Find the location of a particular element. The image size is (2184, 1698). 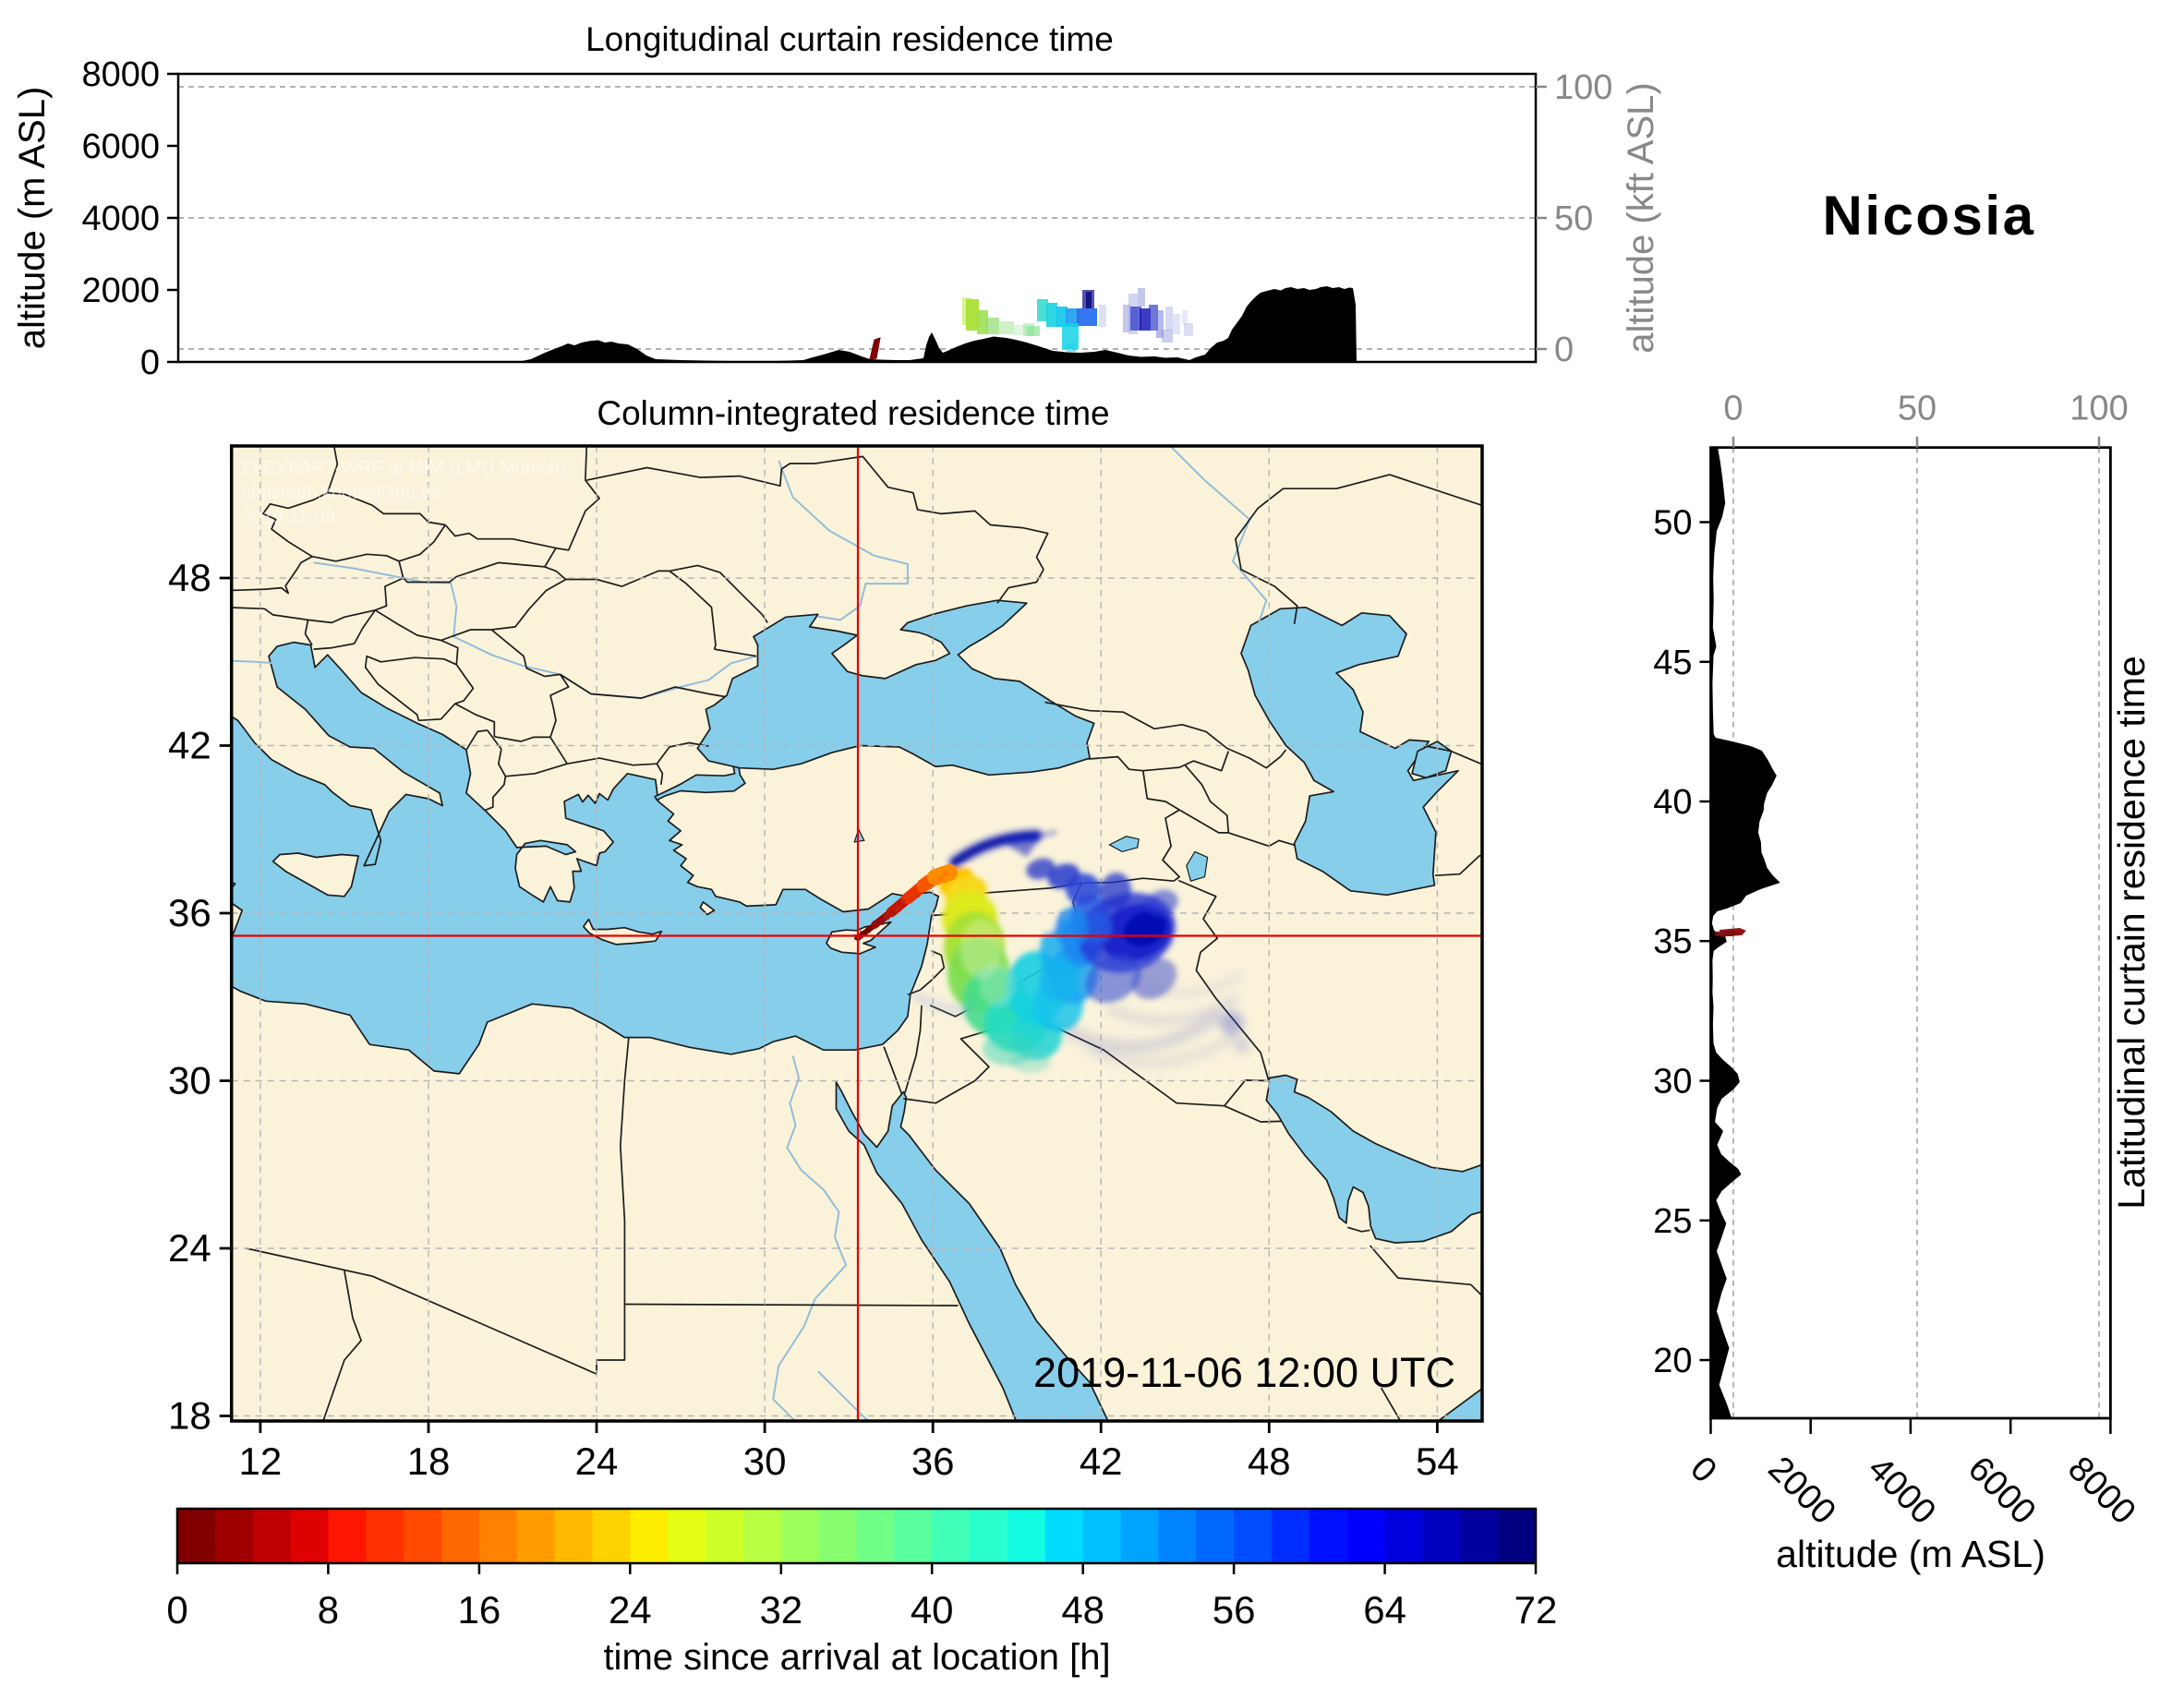

svg-text: 56 is located at coordinates (1234, 1610).